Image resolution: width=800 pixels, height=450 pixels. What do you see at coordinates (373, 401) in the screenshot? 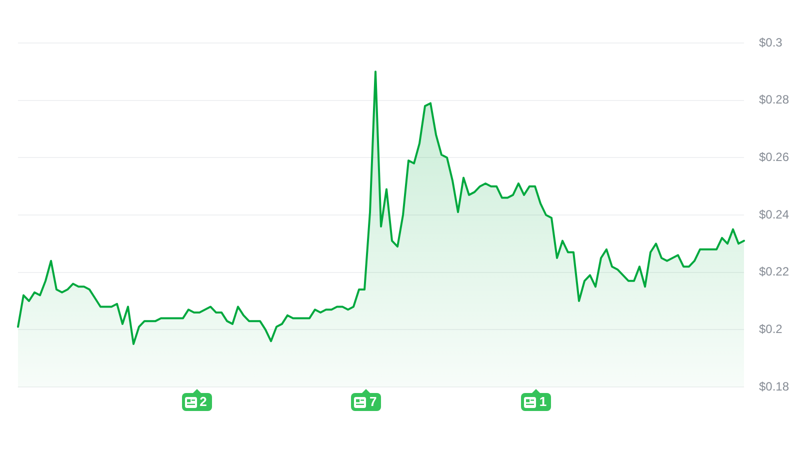
I see `text: 7` at bounding box center [373, 401].